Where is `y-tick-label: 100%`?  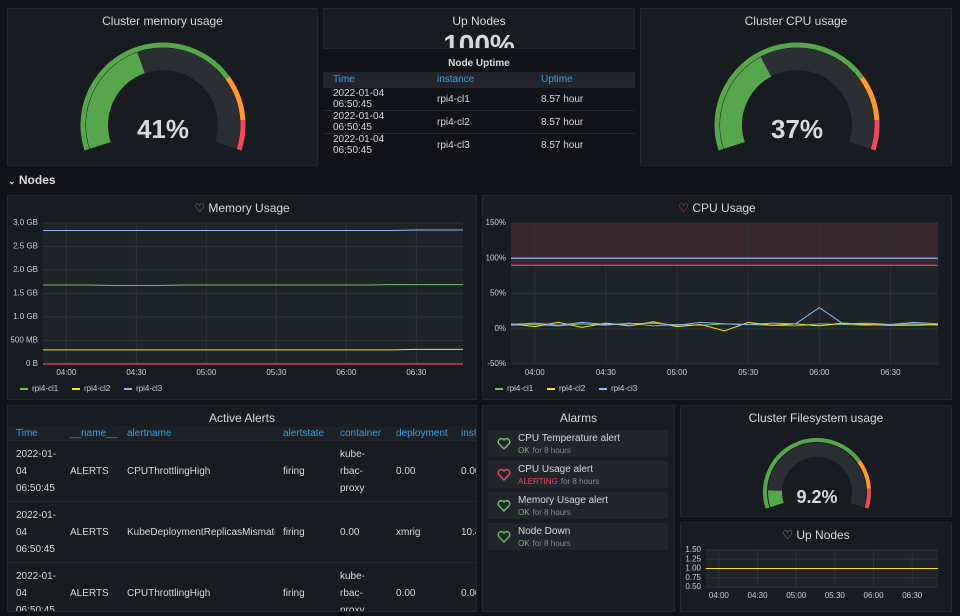
y-tick-label: 100% is located at coordinates (496, 257).